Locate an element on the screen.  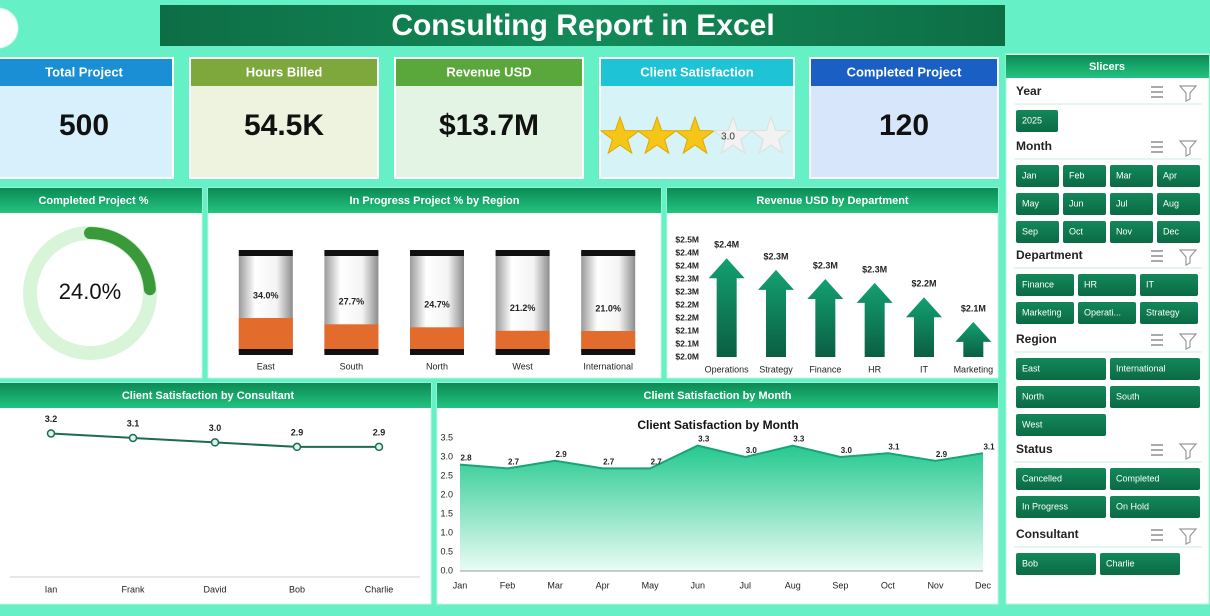
slicer-button-label: Sep is located at coordinates (1030, 231).